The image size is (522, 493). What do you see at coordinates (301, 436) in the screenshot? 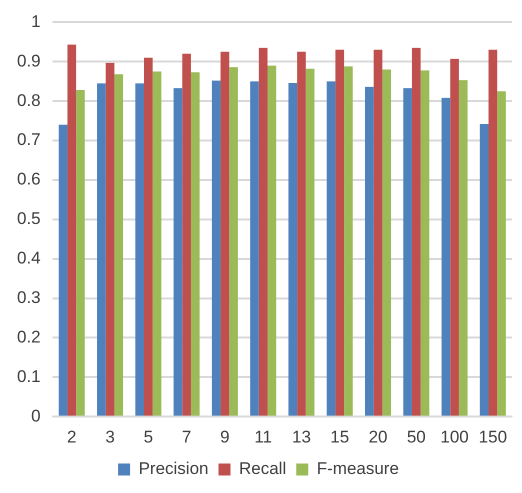
I see `x-tick-label: 13` at bounding box center [301, 436].